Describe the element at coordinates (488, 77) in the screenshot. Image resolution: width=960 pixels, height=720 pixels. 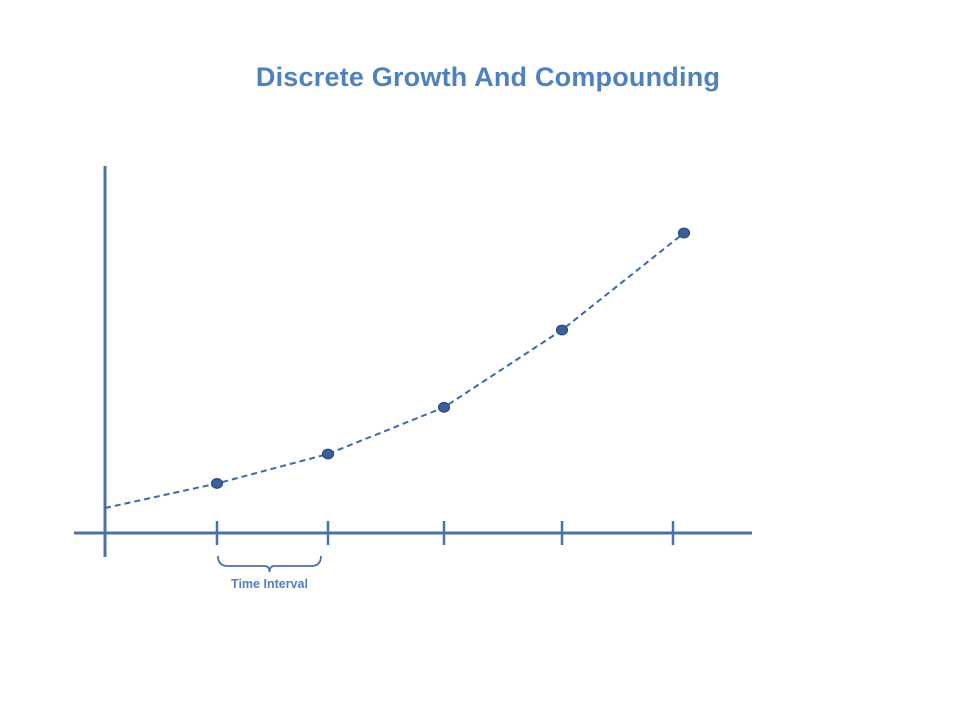
I see `slide-title: Discrete Growth And Compounding` at that location.